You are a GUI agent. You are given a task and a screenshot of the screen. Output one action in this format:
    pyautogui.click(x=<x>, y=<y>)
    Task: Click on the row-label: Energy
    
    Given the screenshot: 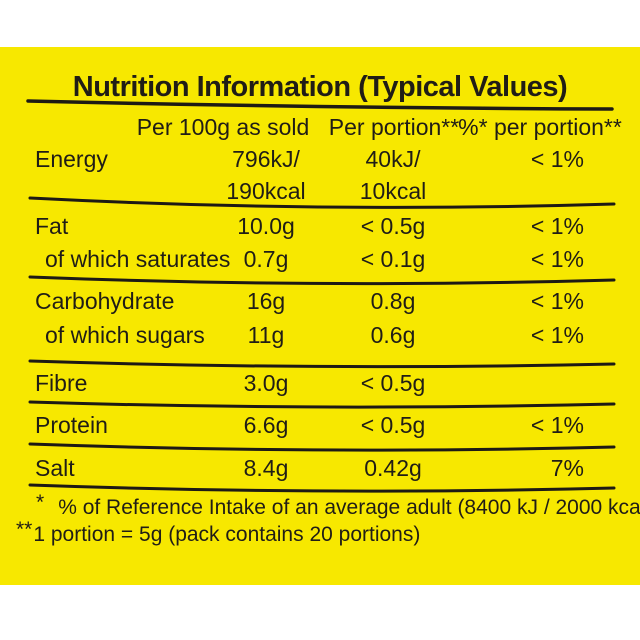 What is the action you would take?
    pyautogui.click(x=71, y=159)
    